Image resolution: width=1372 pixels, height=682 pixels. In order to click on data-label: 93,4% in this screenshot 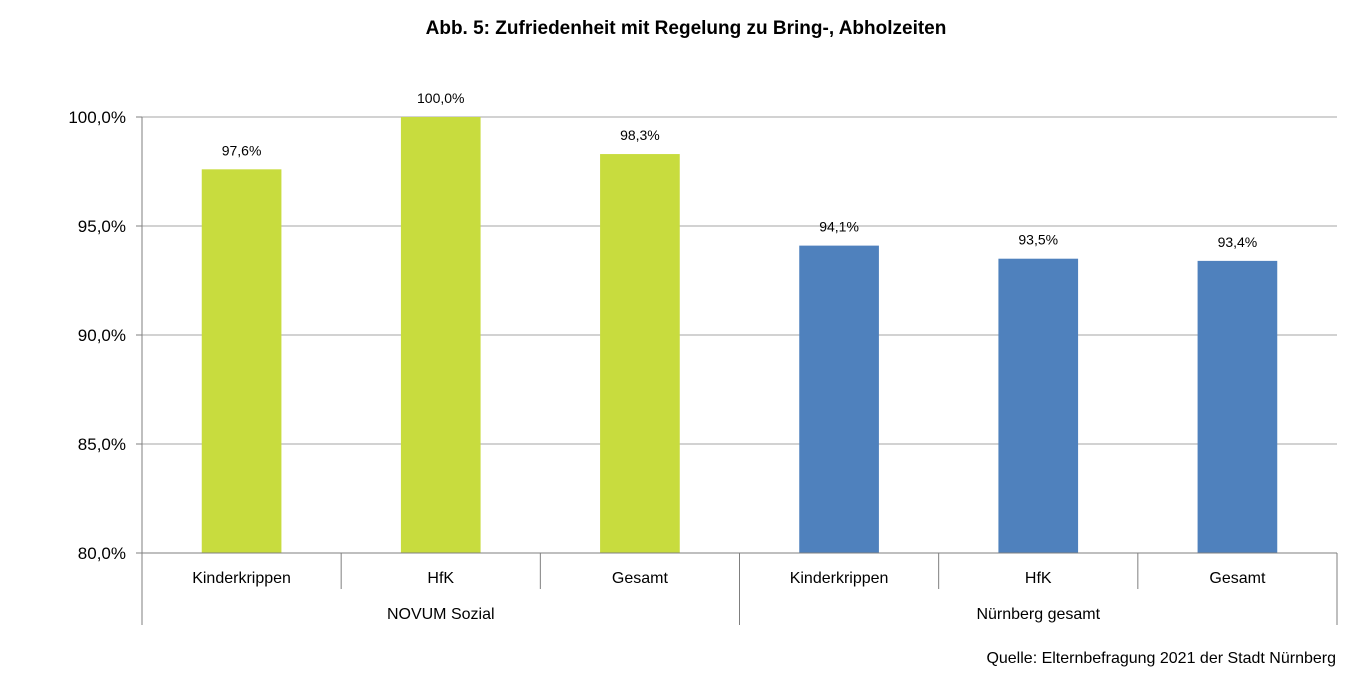, I will do `click(1238, 242)`.